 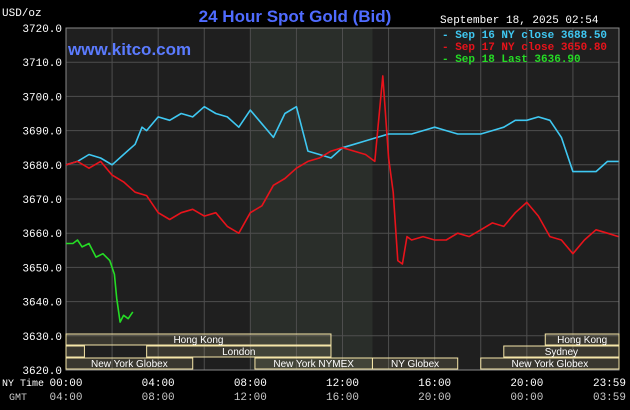 What do you see at coordinates (42, 64) in the screenshot?
I see `y-tick-label: 3710.0` at bounding box center [42, 64].